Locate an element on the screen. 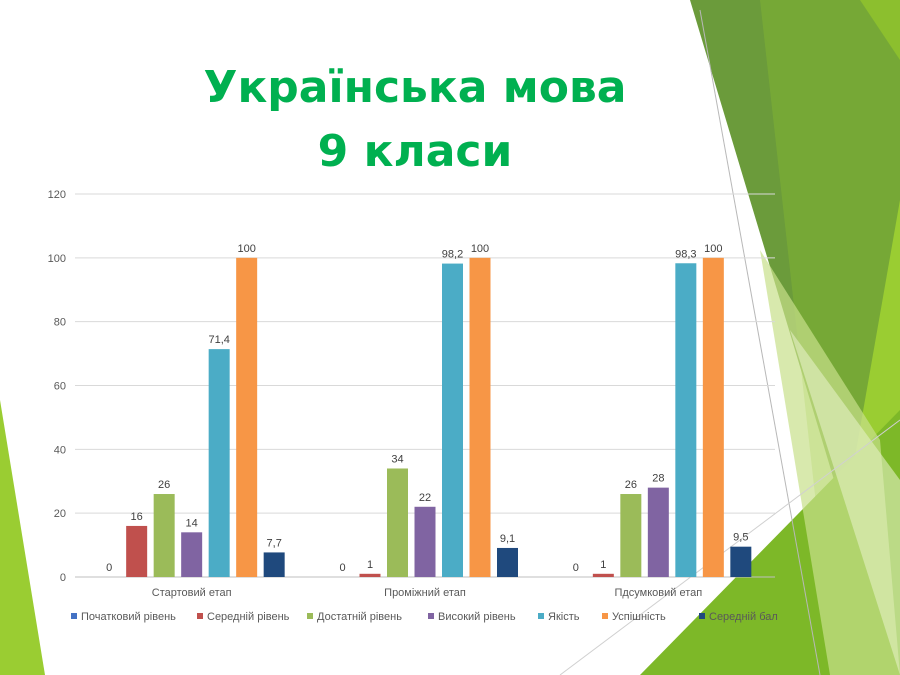  data-label: 9,1 is located at coordinates (507, 539).